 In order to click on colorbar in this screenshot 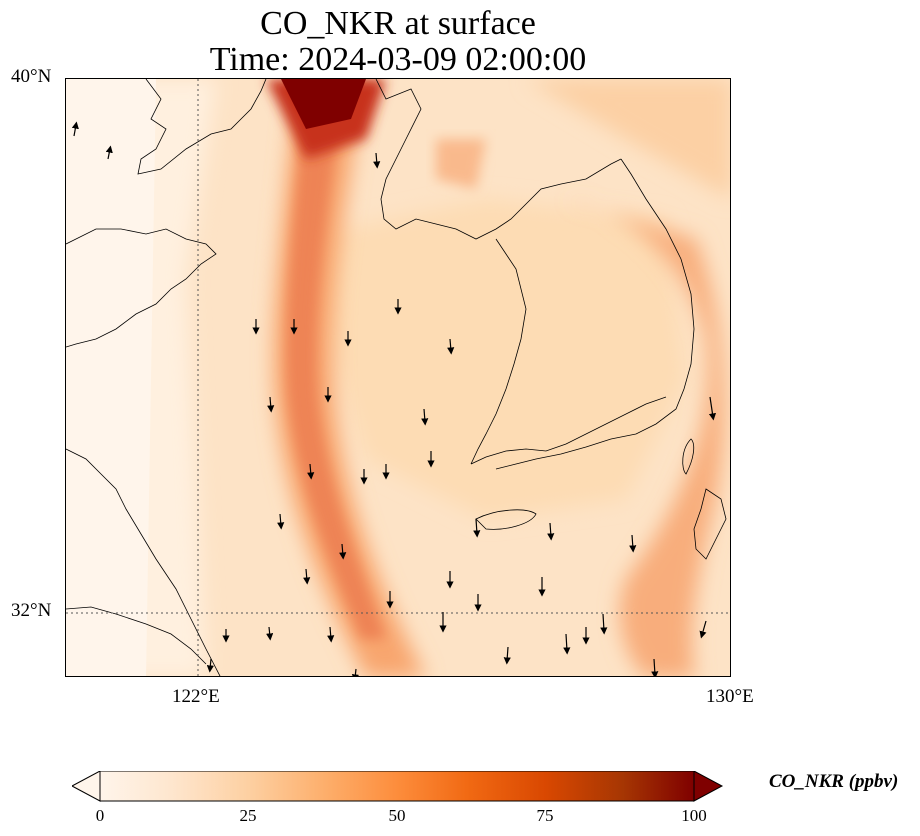, I will do `click(398, 786)`.